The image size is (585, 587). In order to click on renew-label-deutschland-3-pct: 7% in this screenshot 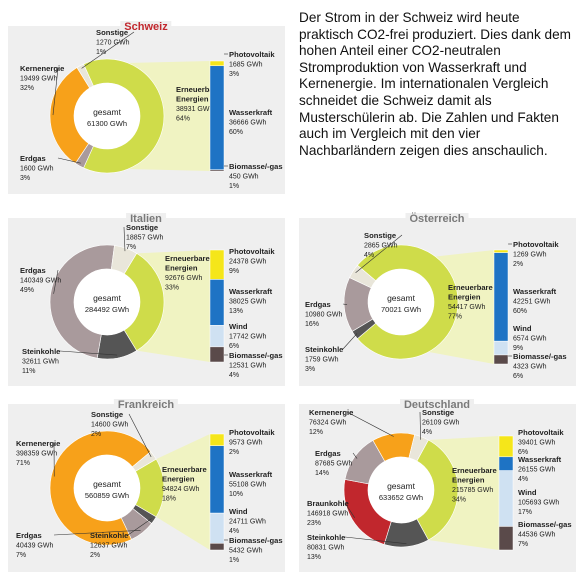, I will do `click(523, 544)`.